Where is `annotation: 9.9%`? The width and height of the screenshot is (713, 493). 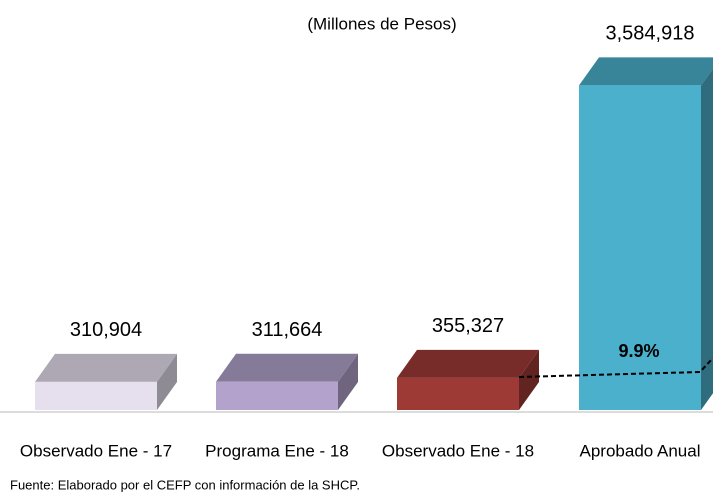 annotation: 9.9% is located at coordinates (638, 351).